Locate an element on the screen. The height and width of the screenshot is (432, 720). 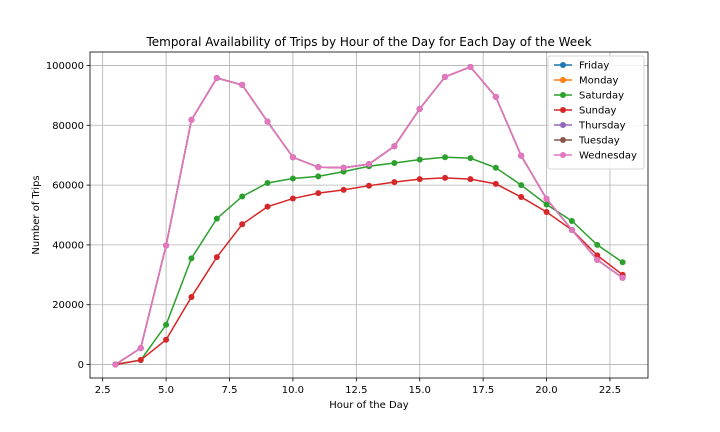
x-axis-label: Hour of the Day is located at coordinates (369, 405).